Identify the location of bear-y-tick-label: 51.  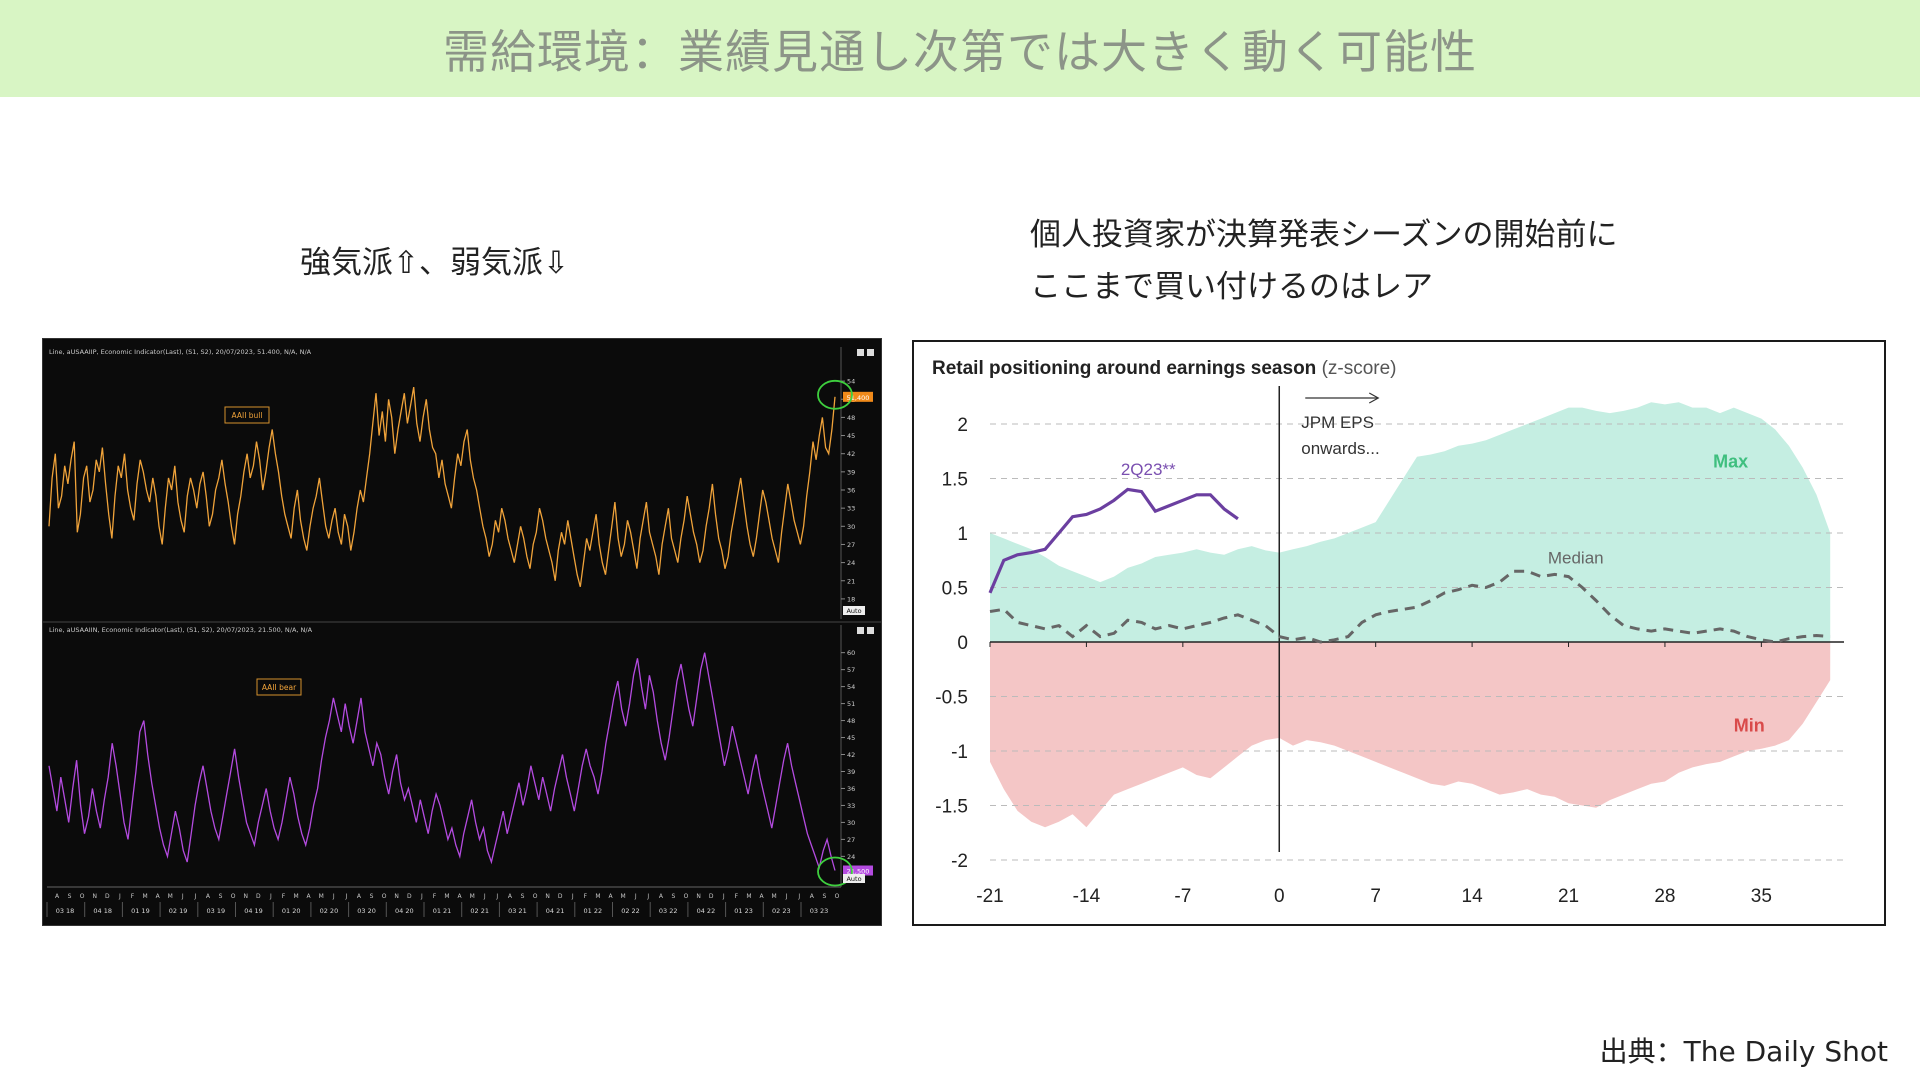
(851, 704).